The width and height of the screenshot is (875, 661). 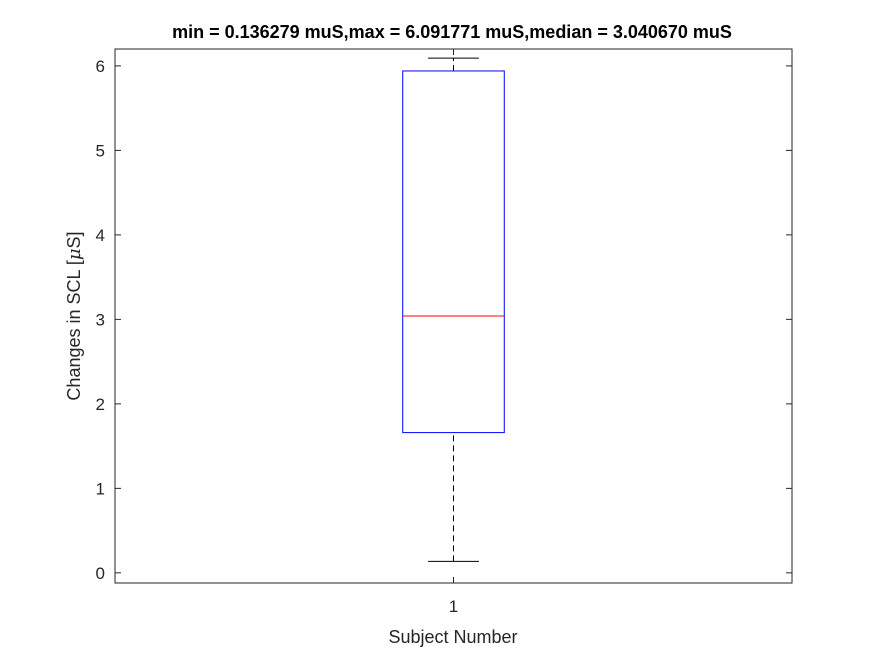 I want to click on y-axis-label: Changes in SCL [μS], so click(x=74, y=315).